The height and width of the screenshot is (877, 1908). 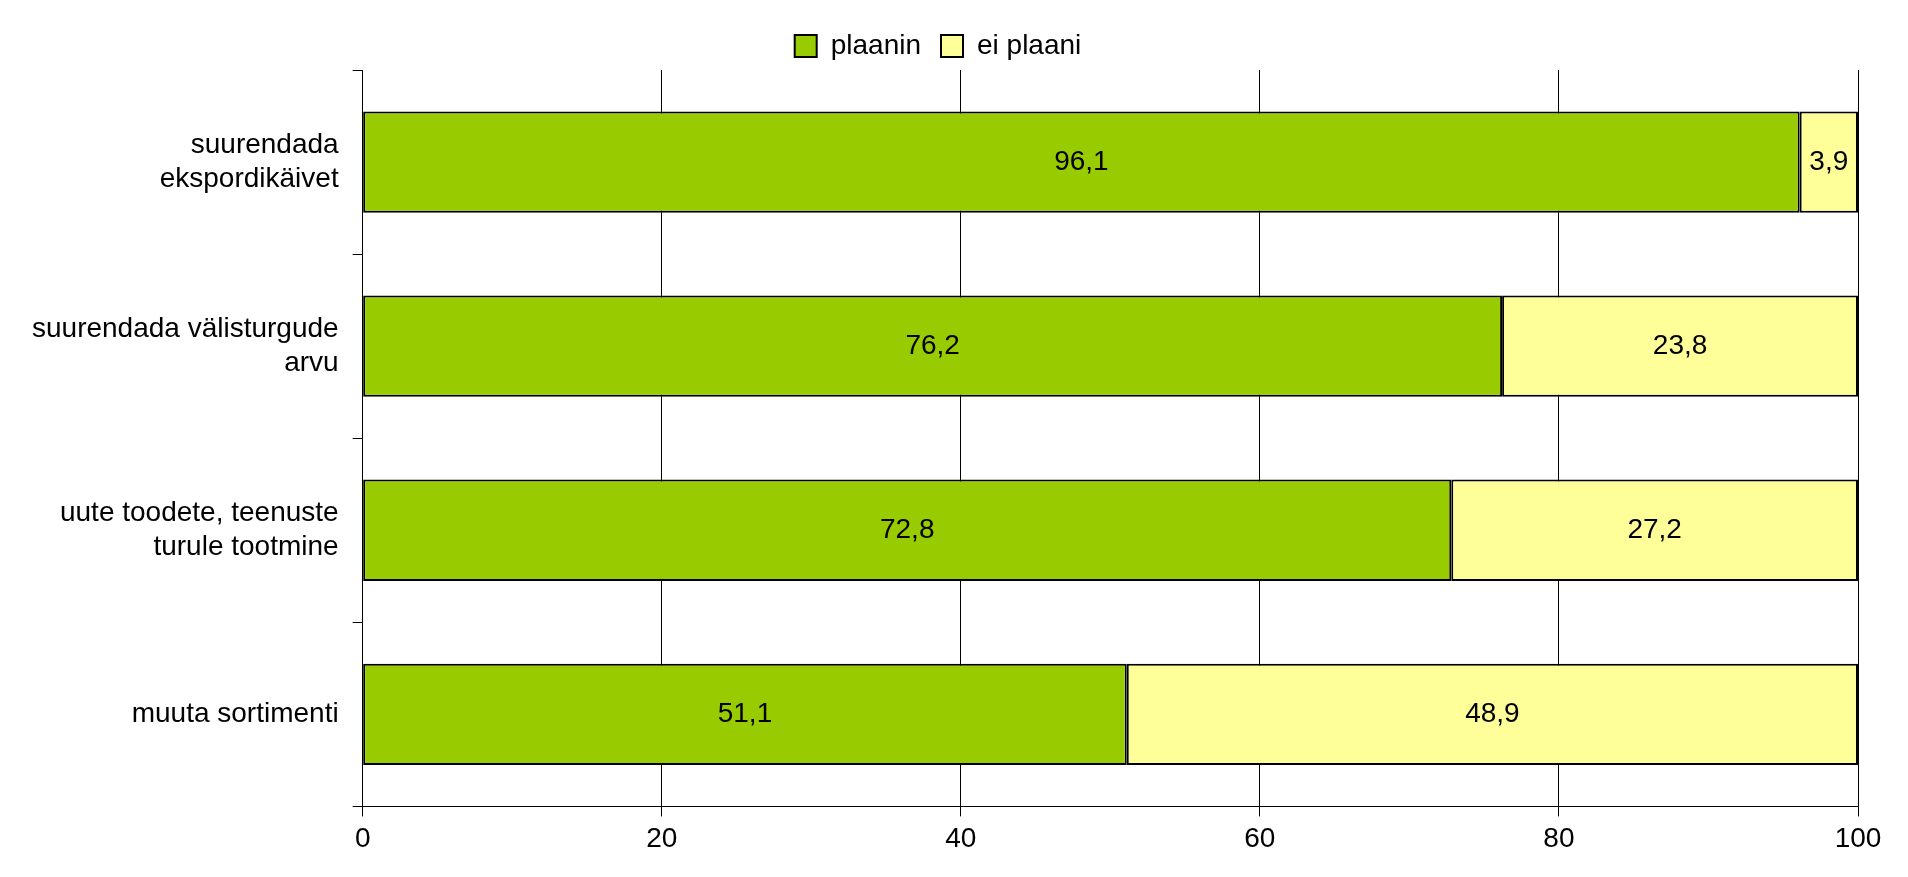 I want to click on x-tick-label: 100, so click(x=1858, y=837).